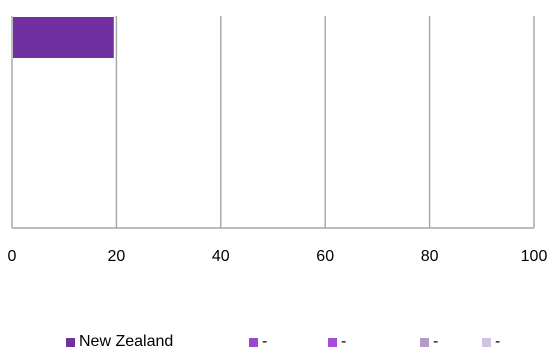 The height and width of the screenshot is (355, 554). Describe the element at coordinates (221, 256) in the screenshot. I see `x-tick-label: 40` at that location.